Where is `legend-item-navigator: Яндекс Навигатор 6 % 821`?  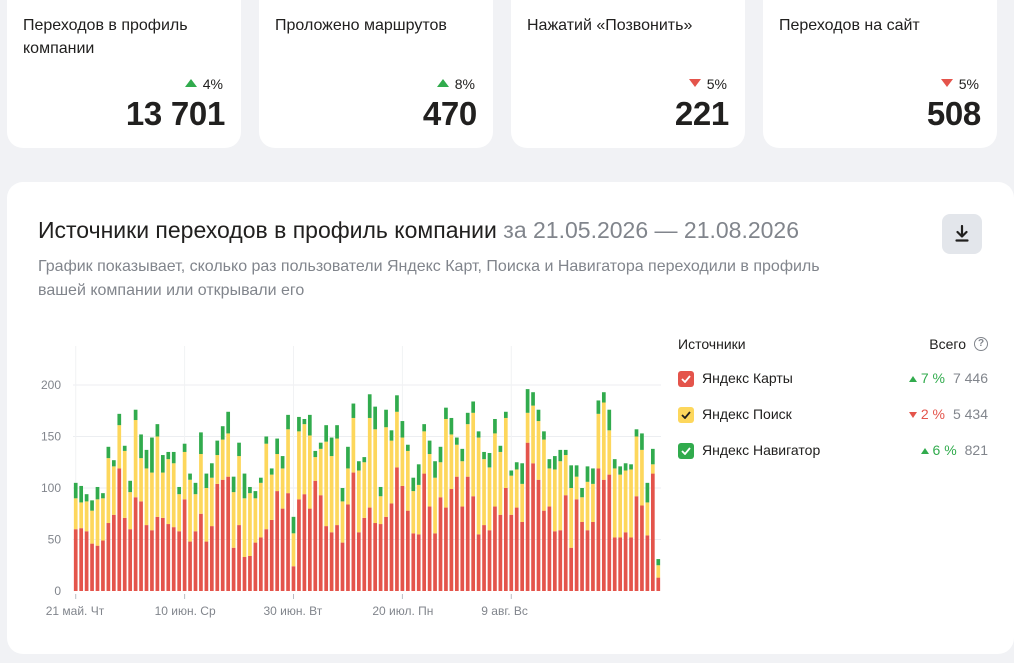
legend-item-navigator: Яндекс Навигатор 6 % 821 is located at coordinates (833, 451).